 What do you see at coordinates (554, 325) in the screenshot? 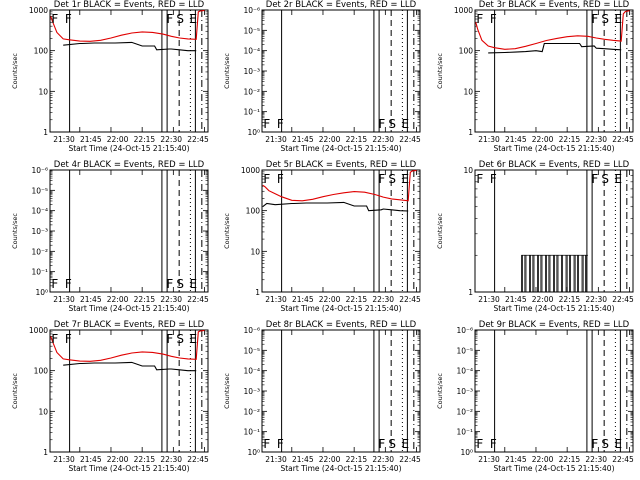
I see `panel-title: Det 9r BLACK = Events, RED = LLD` at bounding box center [554, 325].